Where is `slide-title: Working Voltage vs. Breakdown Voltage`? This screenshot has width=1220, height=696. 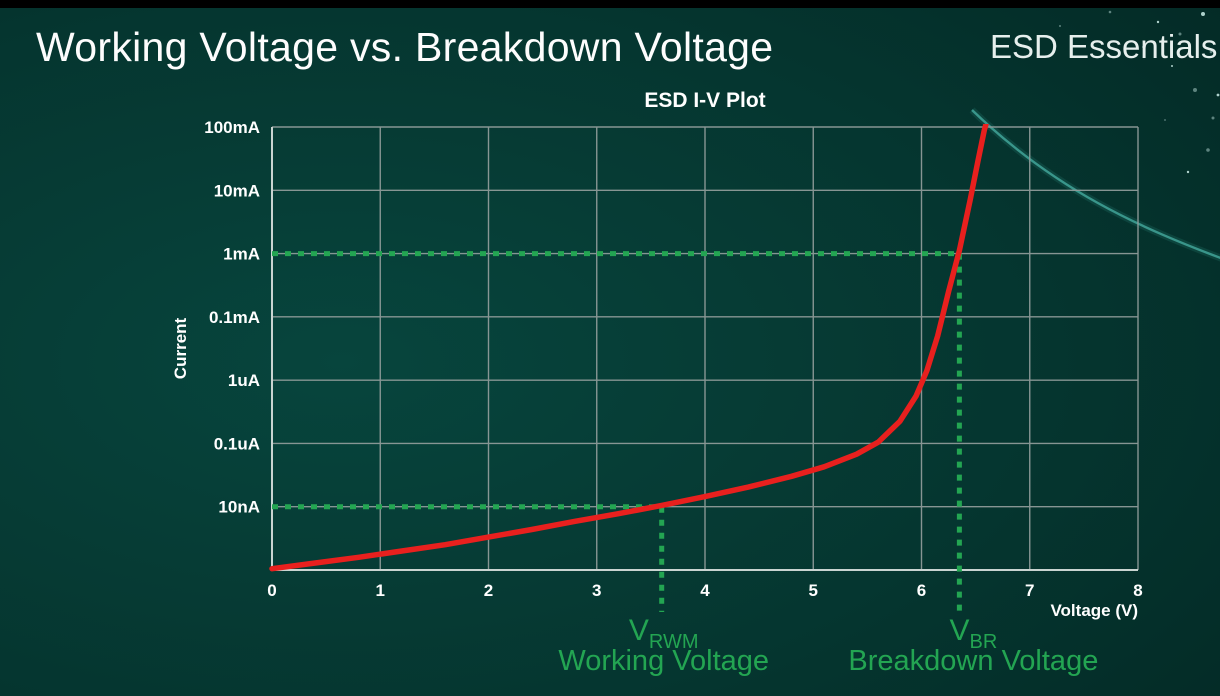
slide-title: Working Voltage vs. Breakdown Voltage is located at coordinates (405, 47).